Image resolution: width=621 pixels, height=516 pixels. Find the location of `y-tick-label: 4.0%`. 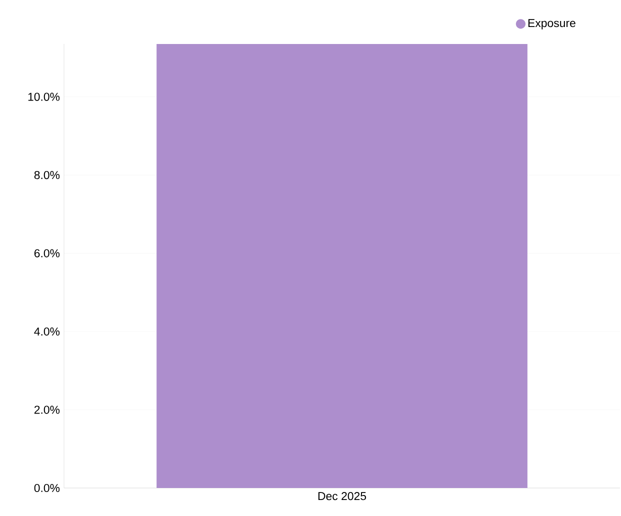

y-tick-label: 4.0% is located at coordinates (47, 331).